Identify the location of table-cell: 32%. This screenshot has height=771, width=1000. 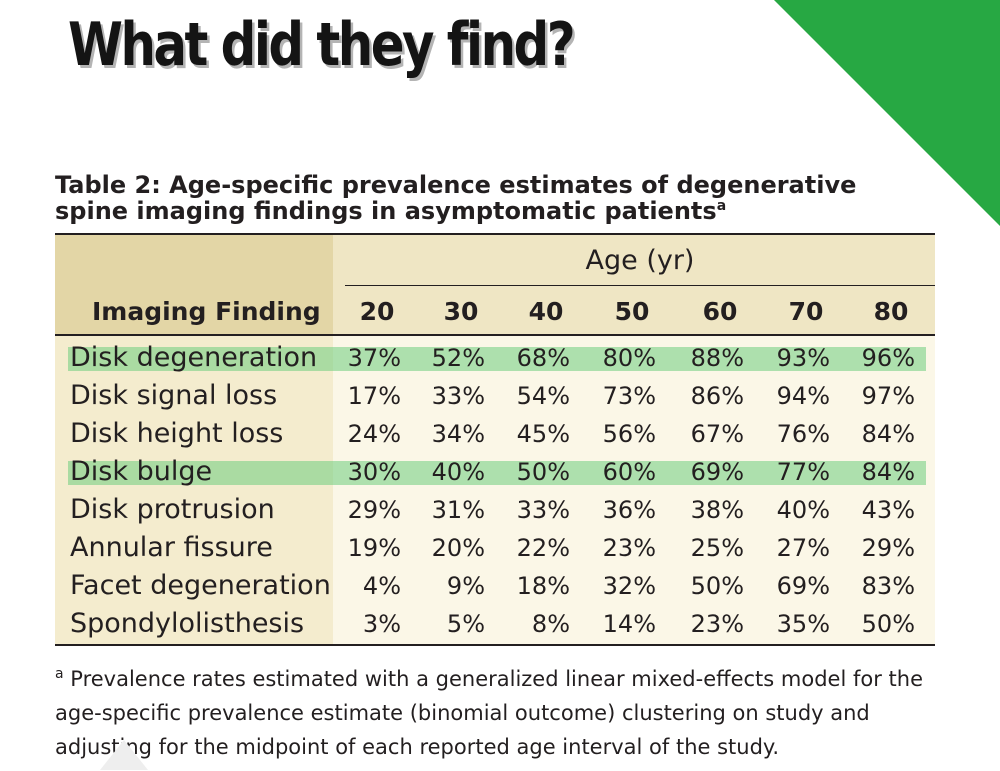
(629, 586).